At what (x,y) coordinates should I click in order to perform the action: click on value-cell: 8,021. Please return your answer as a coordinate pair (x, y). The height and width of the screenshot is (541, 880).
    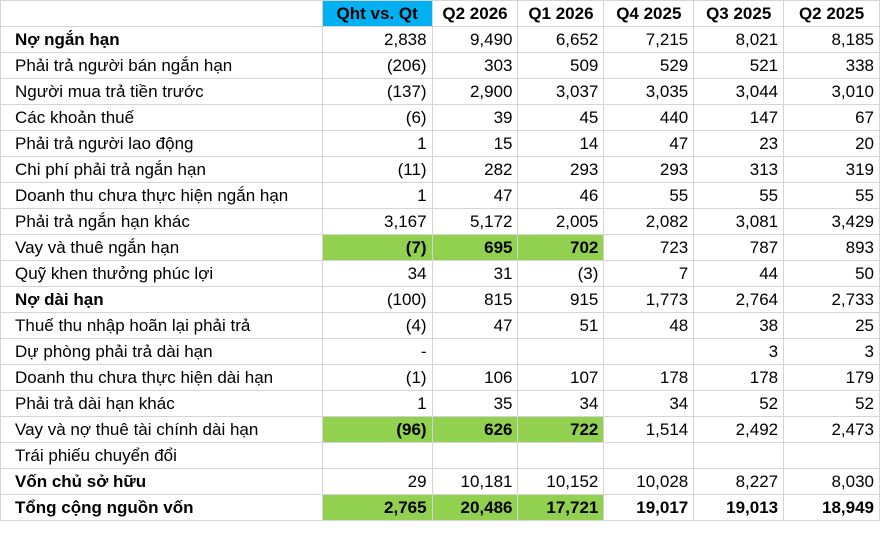
    Looking at the image, I should click on (739, 39).